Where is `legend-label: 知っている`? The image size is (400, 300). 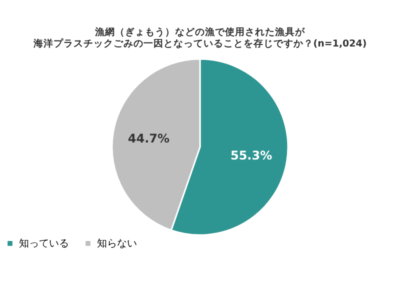
legend-label: 知っている is located at coordinates (44, 243).